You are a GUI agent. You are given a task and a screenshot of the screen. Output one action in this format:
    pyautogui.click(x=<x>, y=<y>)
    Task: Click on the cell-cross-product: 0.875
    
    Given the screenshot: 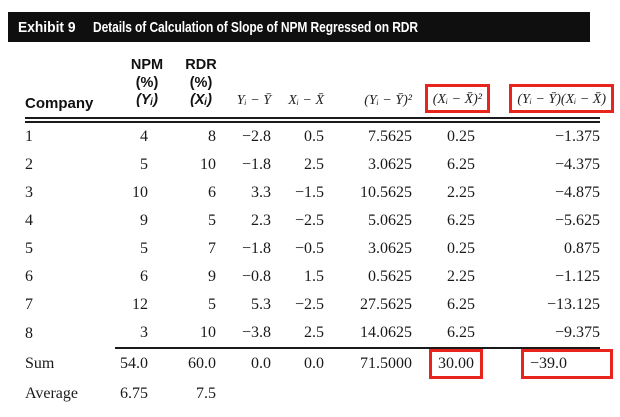 What is the action you would take?
    pyautogui.click(x=582, y=248)
    